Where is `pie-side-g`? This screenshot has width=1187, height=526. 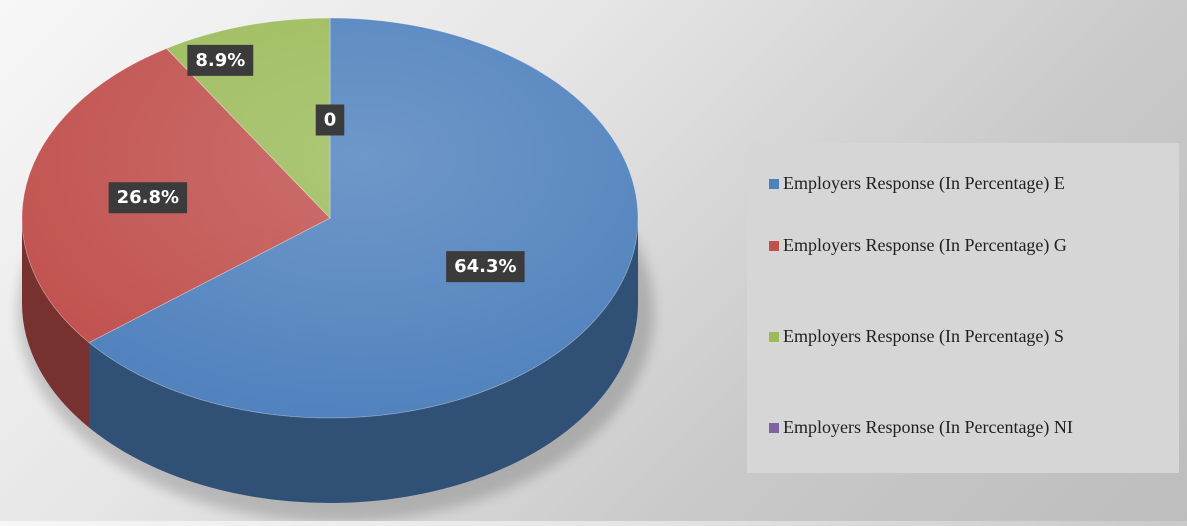
pie-side-g is located at coordinates (56, 323).